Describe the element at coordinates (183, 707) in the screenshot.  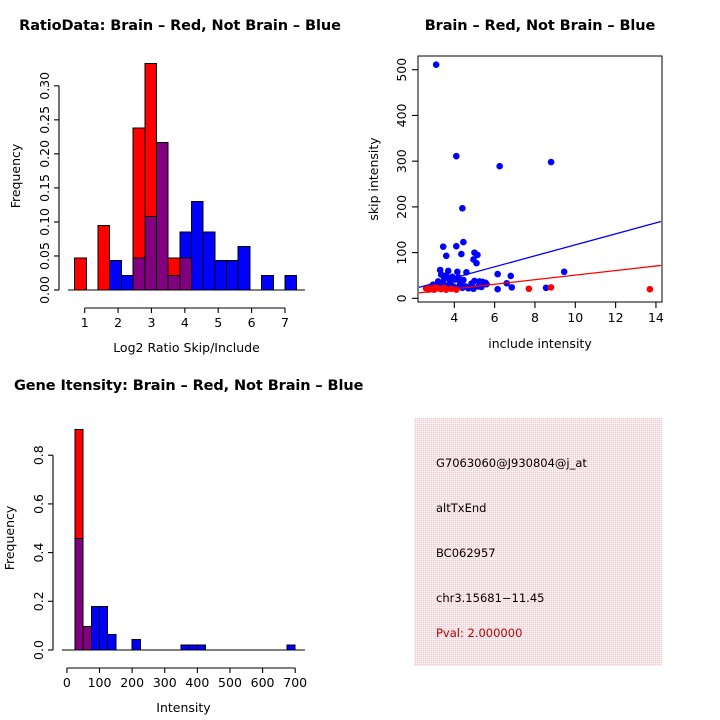
I see `x-axis-title: Intensity` at that location.